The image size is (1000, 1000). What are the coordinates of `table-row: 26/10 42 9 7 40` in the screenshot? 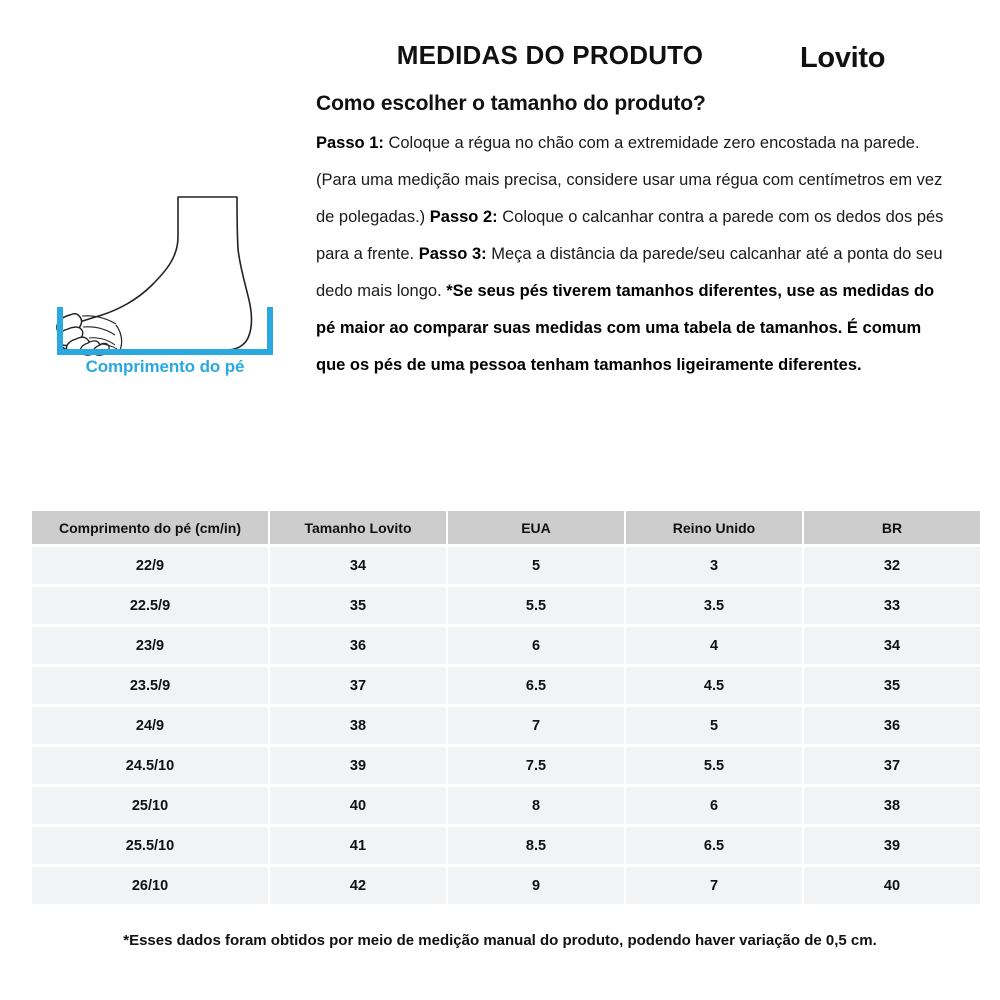 It's located at (506, 885).